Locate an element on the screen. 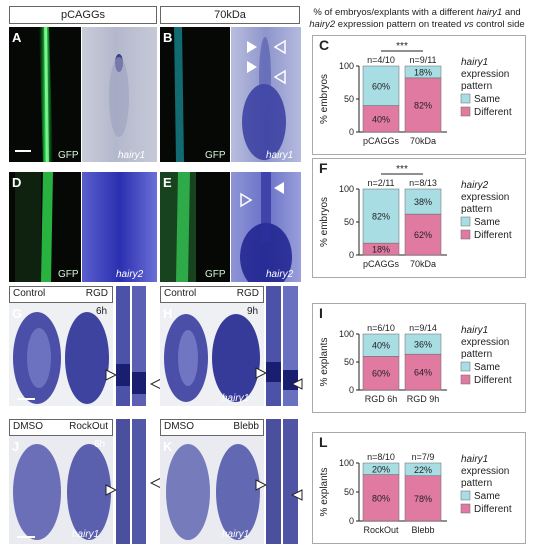  gene-label-d: hairy2 is located at coordinates (129, 274).